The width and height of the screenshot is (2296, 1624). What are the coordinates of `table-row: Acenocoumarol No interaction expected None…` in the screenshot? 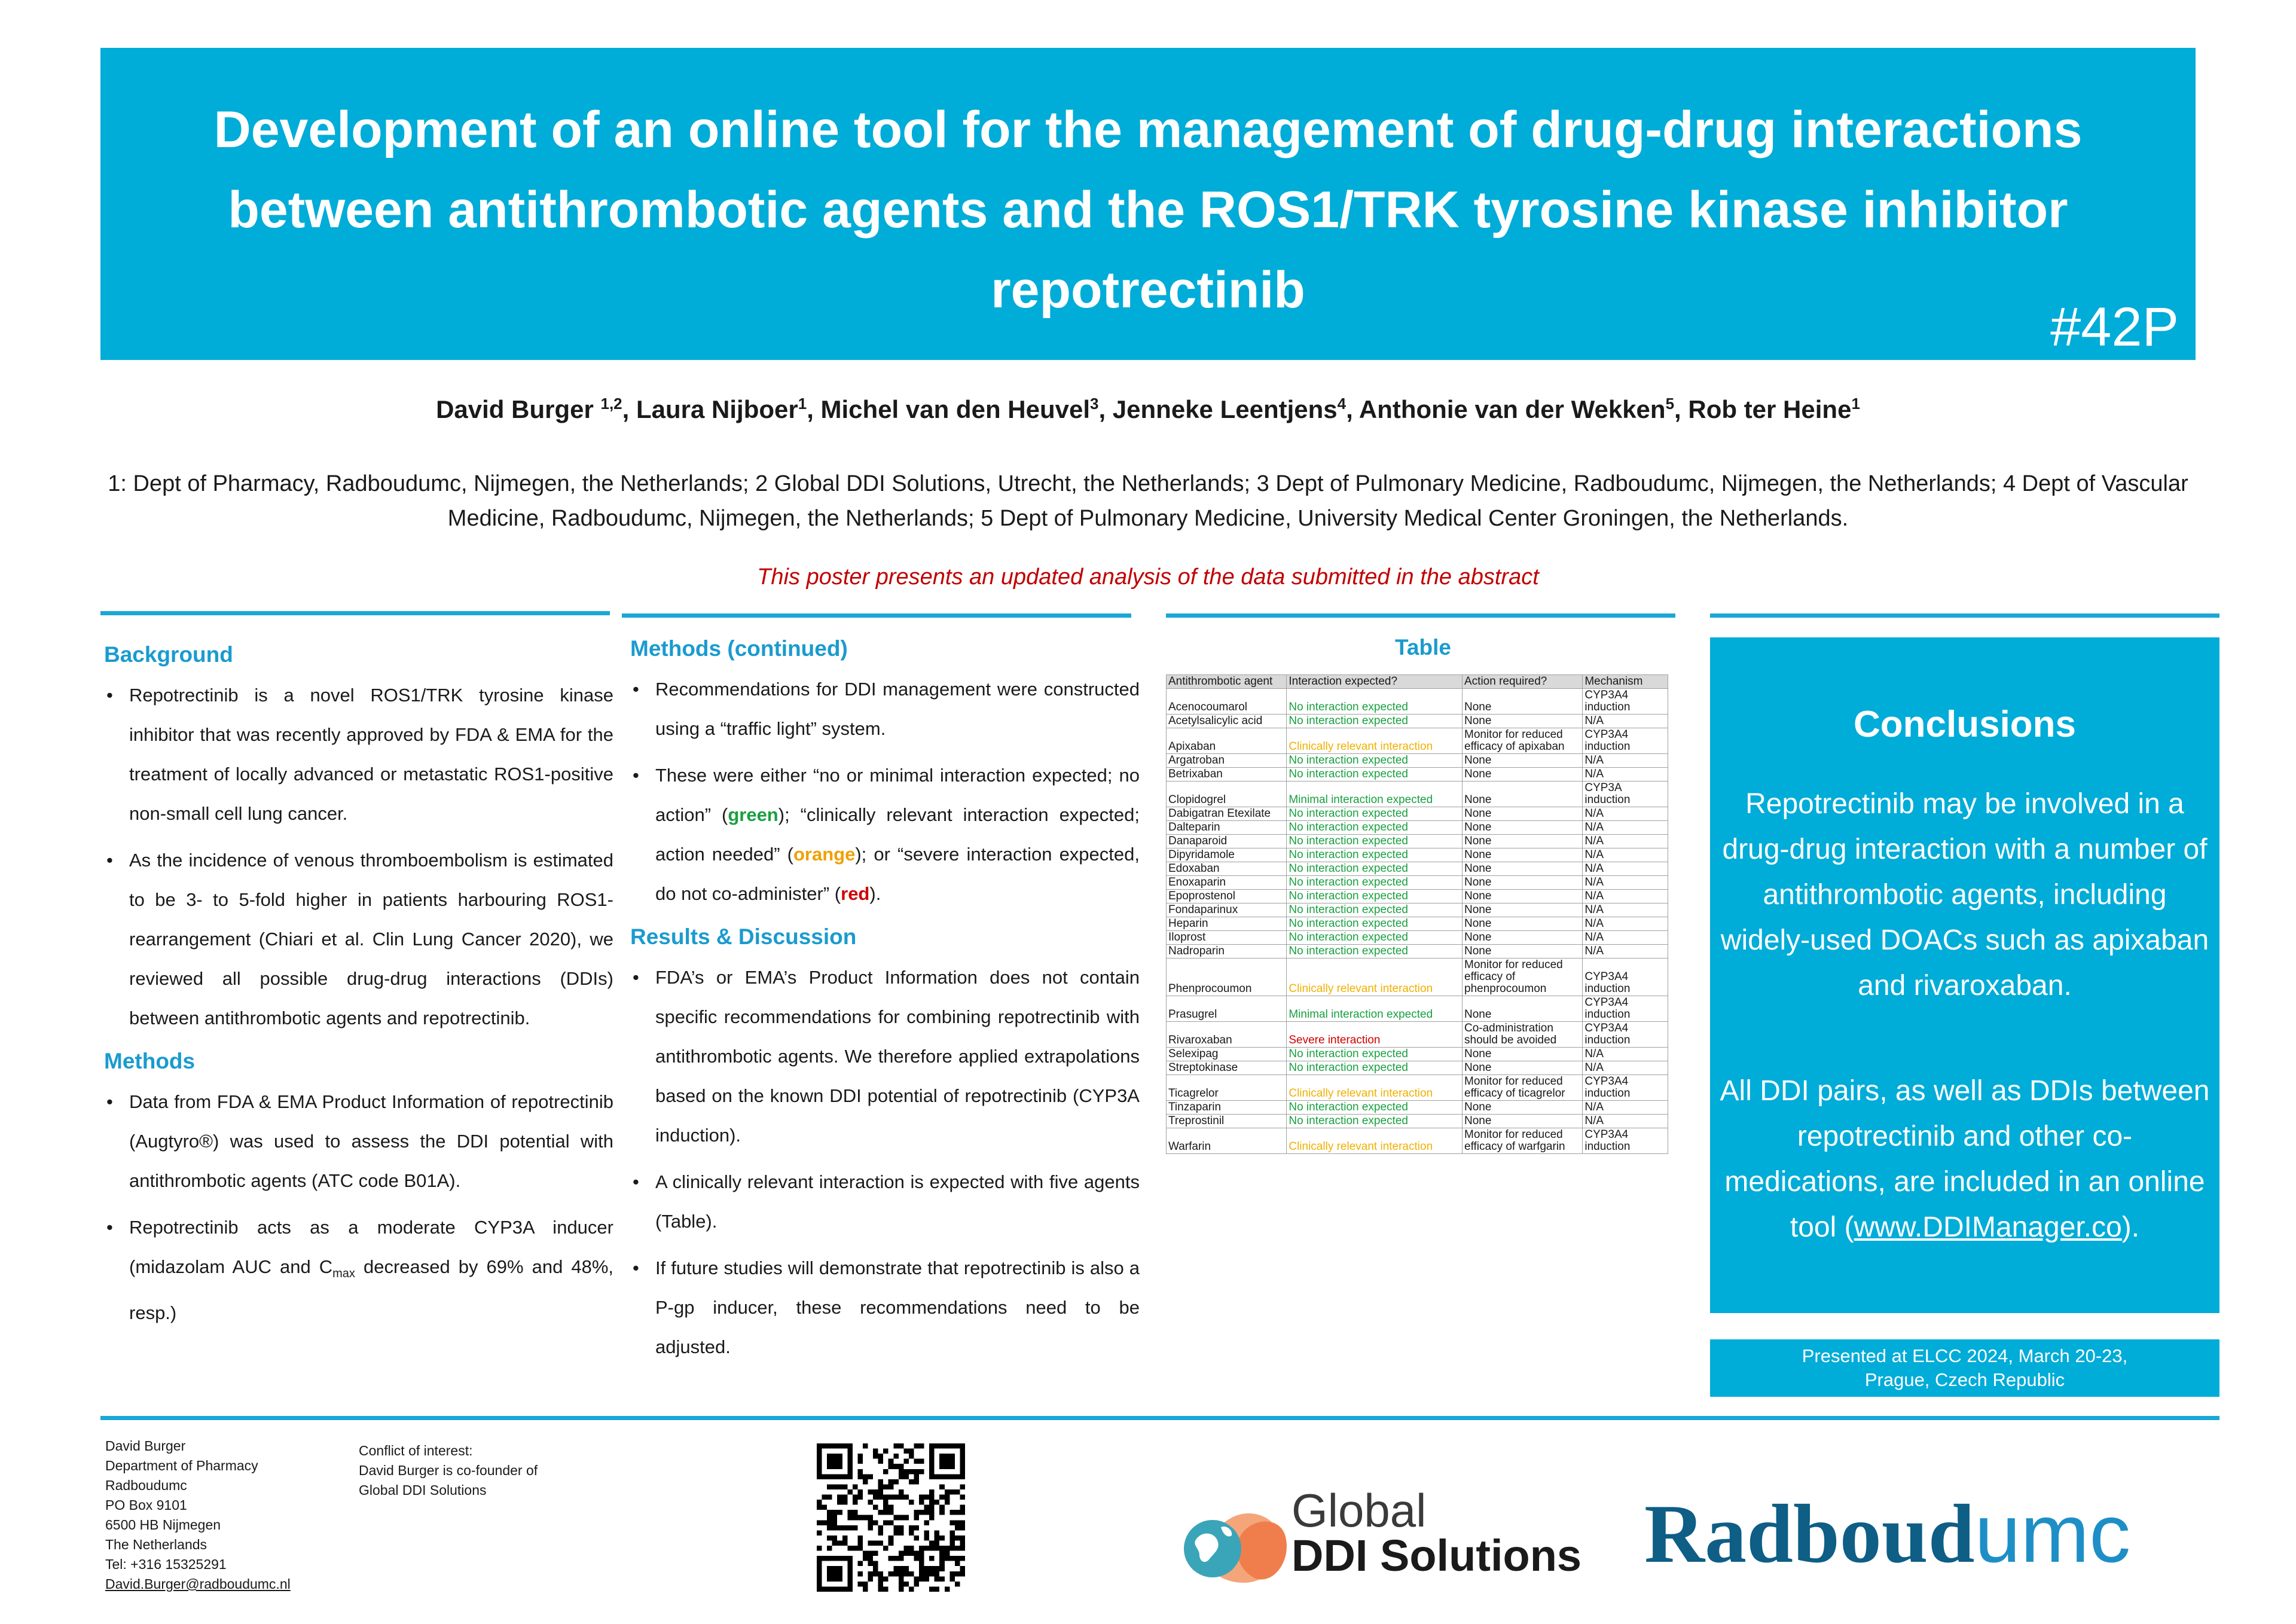 It's located at (1416, 701).